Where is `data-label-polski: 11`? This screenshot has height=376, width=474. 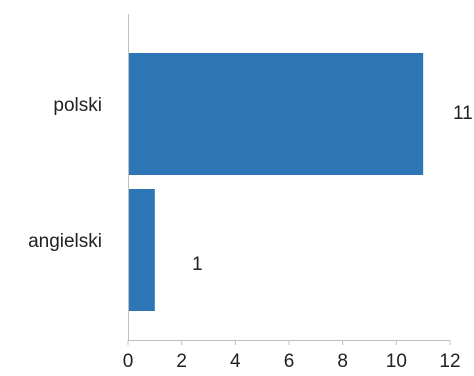 data-label-polski: 11 is located at coordinates (463, 113).